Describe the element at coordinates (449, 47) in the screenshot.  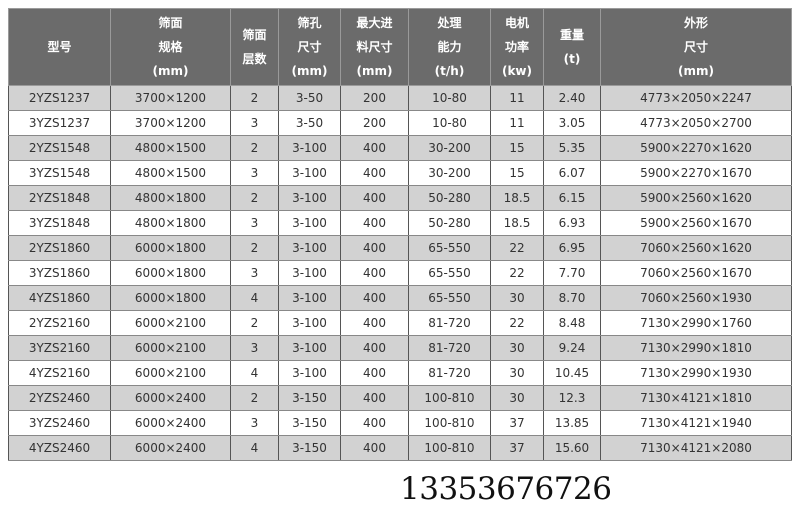
I see `column-header: 处理 能力 (t/h)` at that location.